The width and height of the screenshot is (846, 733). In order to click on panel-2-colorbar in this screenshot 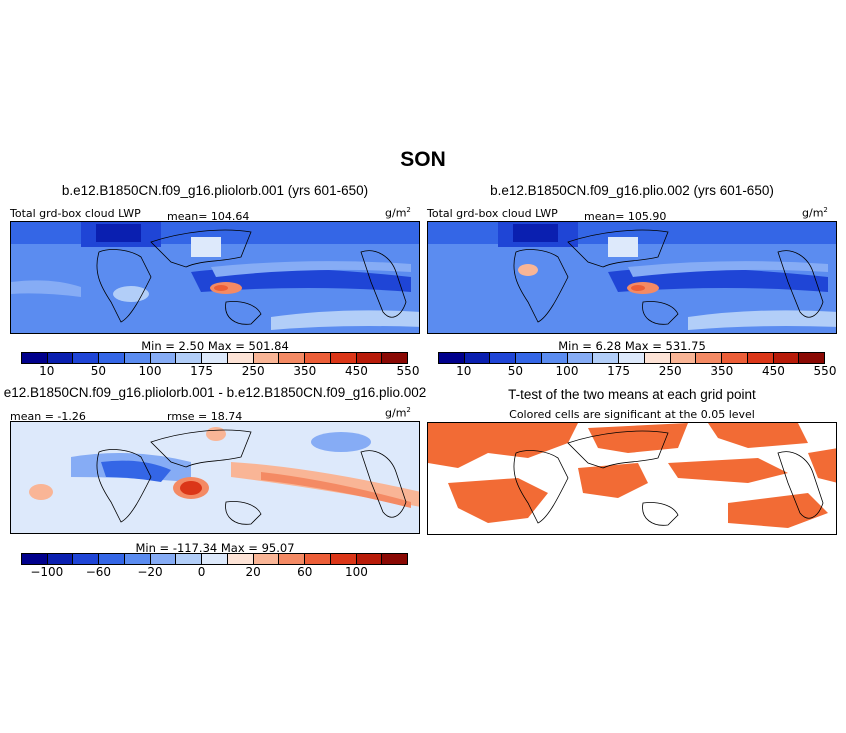, I will do `click(631, 358)`.